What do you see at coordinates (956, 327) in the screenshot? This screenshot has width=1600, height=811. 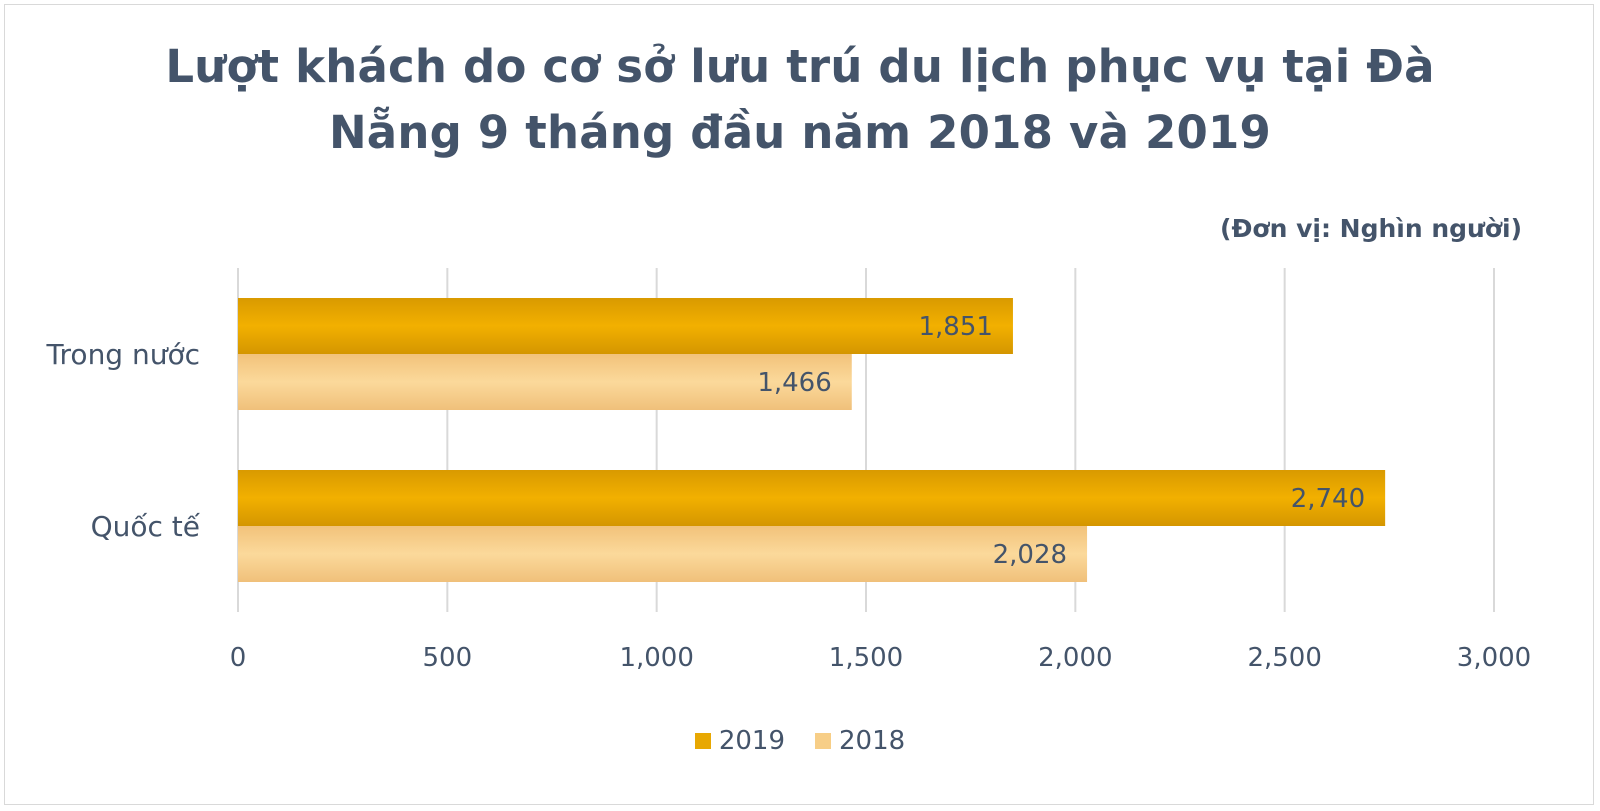 I see `data-label-2019-0: 1,851` at bounding box center [956, 327].